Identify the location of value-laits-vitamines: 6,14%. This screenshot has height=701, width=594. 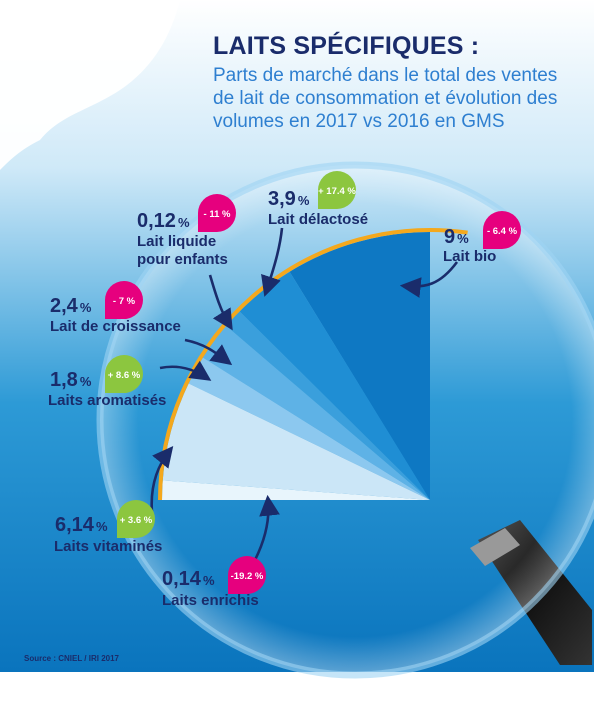
(81, 525).